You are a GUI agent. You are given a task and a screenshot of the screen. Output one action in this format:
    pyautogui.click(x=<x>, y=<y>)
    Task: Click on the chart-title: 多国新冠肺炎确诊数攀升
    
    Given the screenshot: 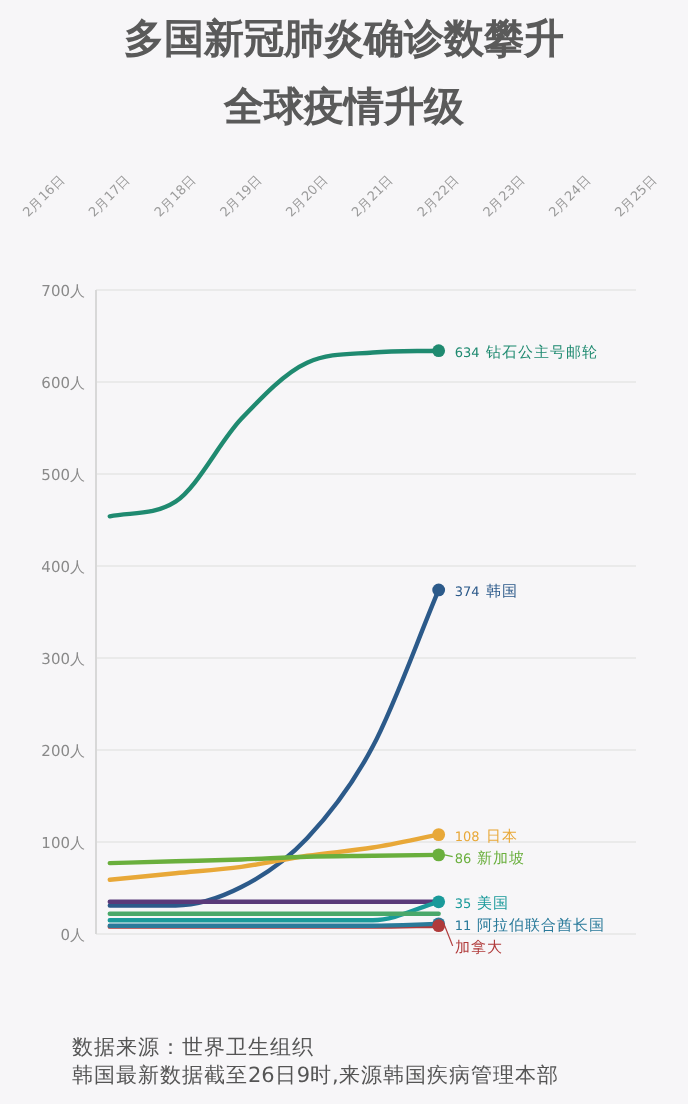 What is the action you would take?
    pyautogui.click(x=344, y=38)
    